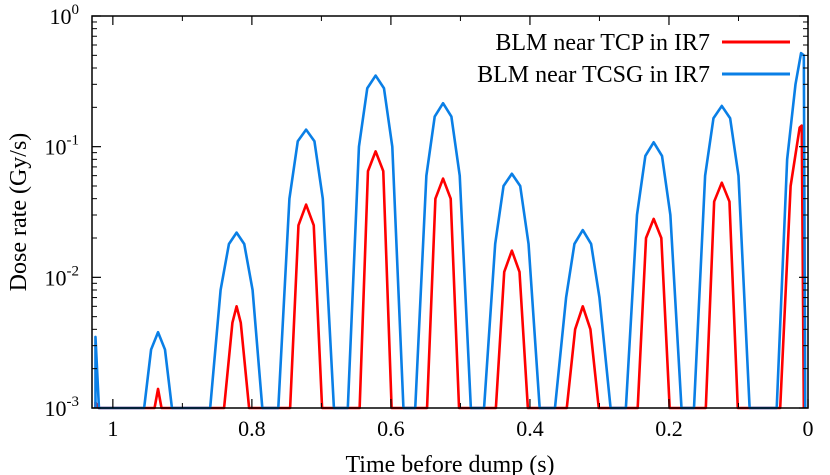  Describe the element at coordinates (112, 428) in the screenshot. I see `x-tick-label: 1` at that location.